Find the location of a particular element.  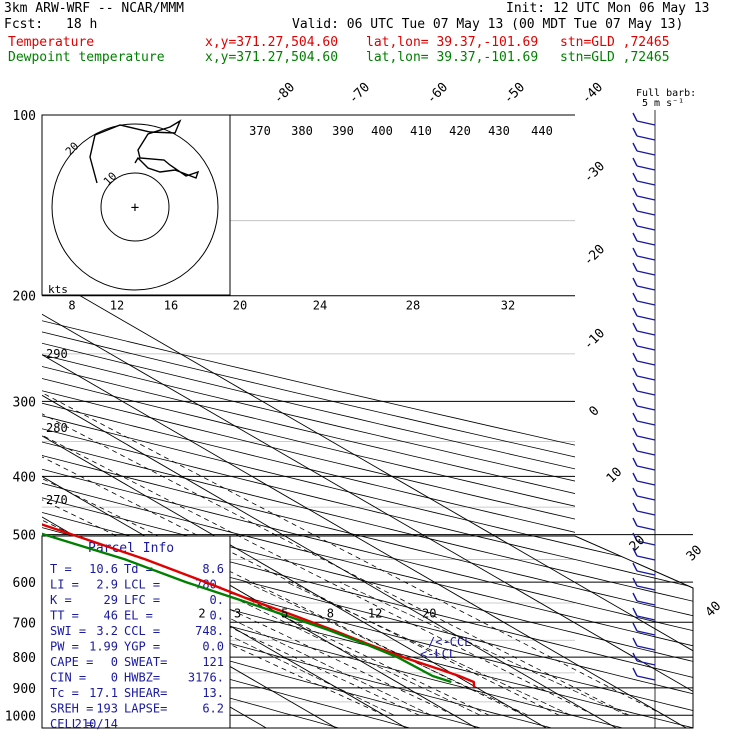

isotherm-label: 10 is located at coordinates (615, 476).